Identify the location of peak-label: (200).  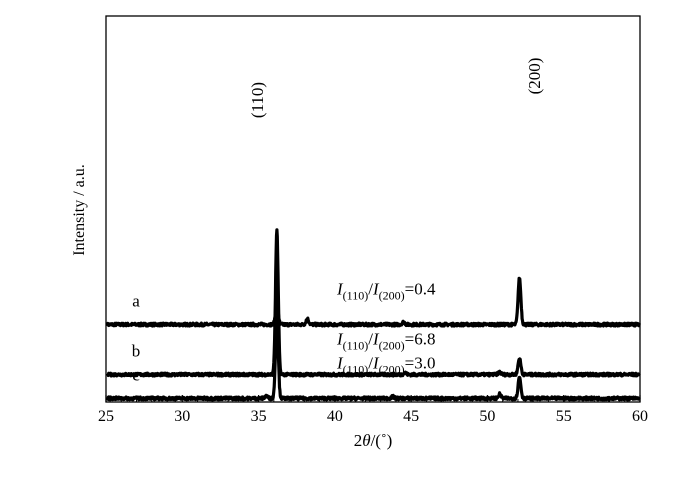
(534, 76).